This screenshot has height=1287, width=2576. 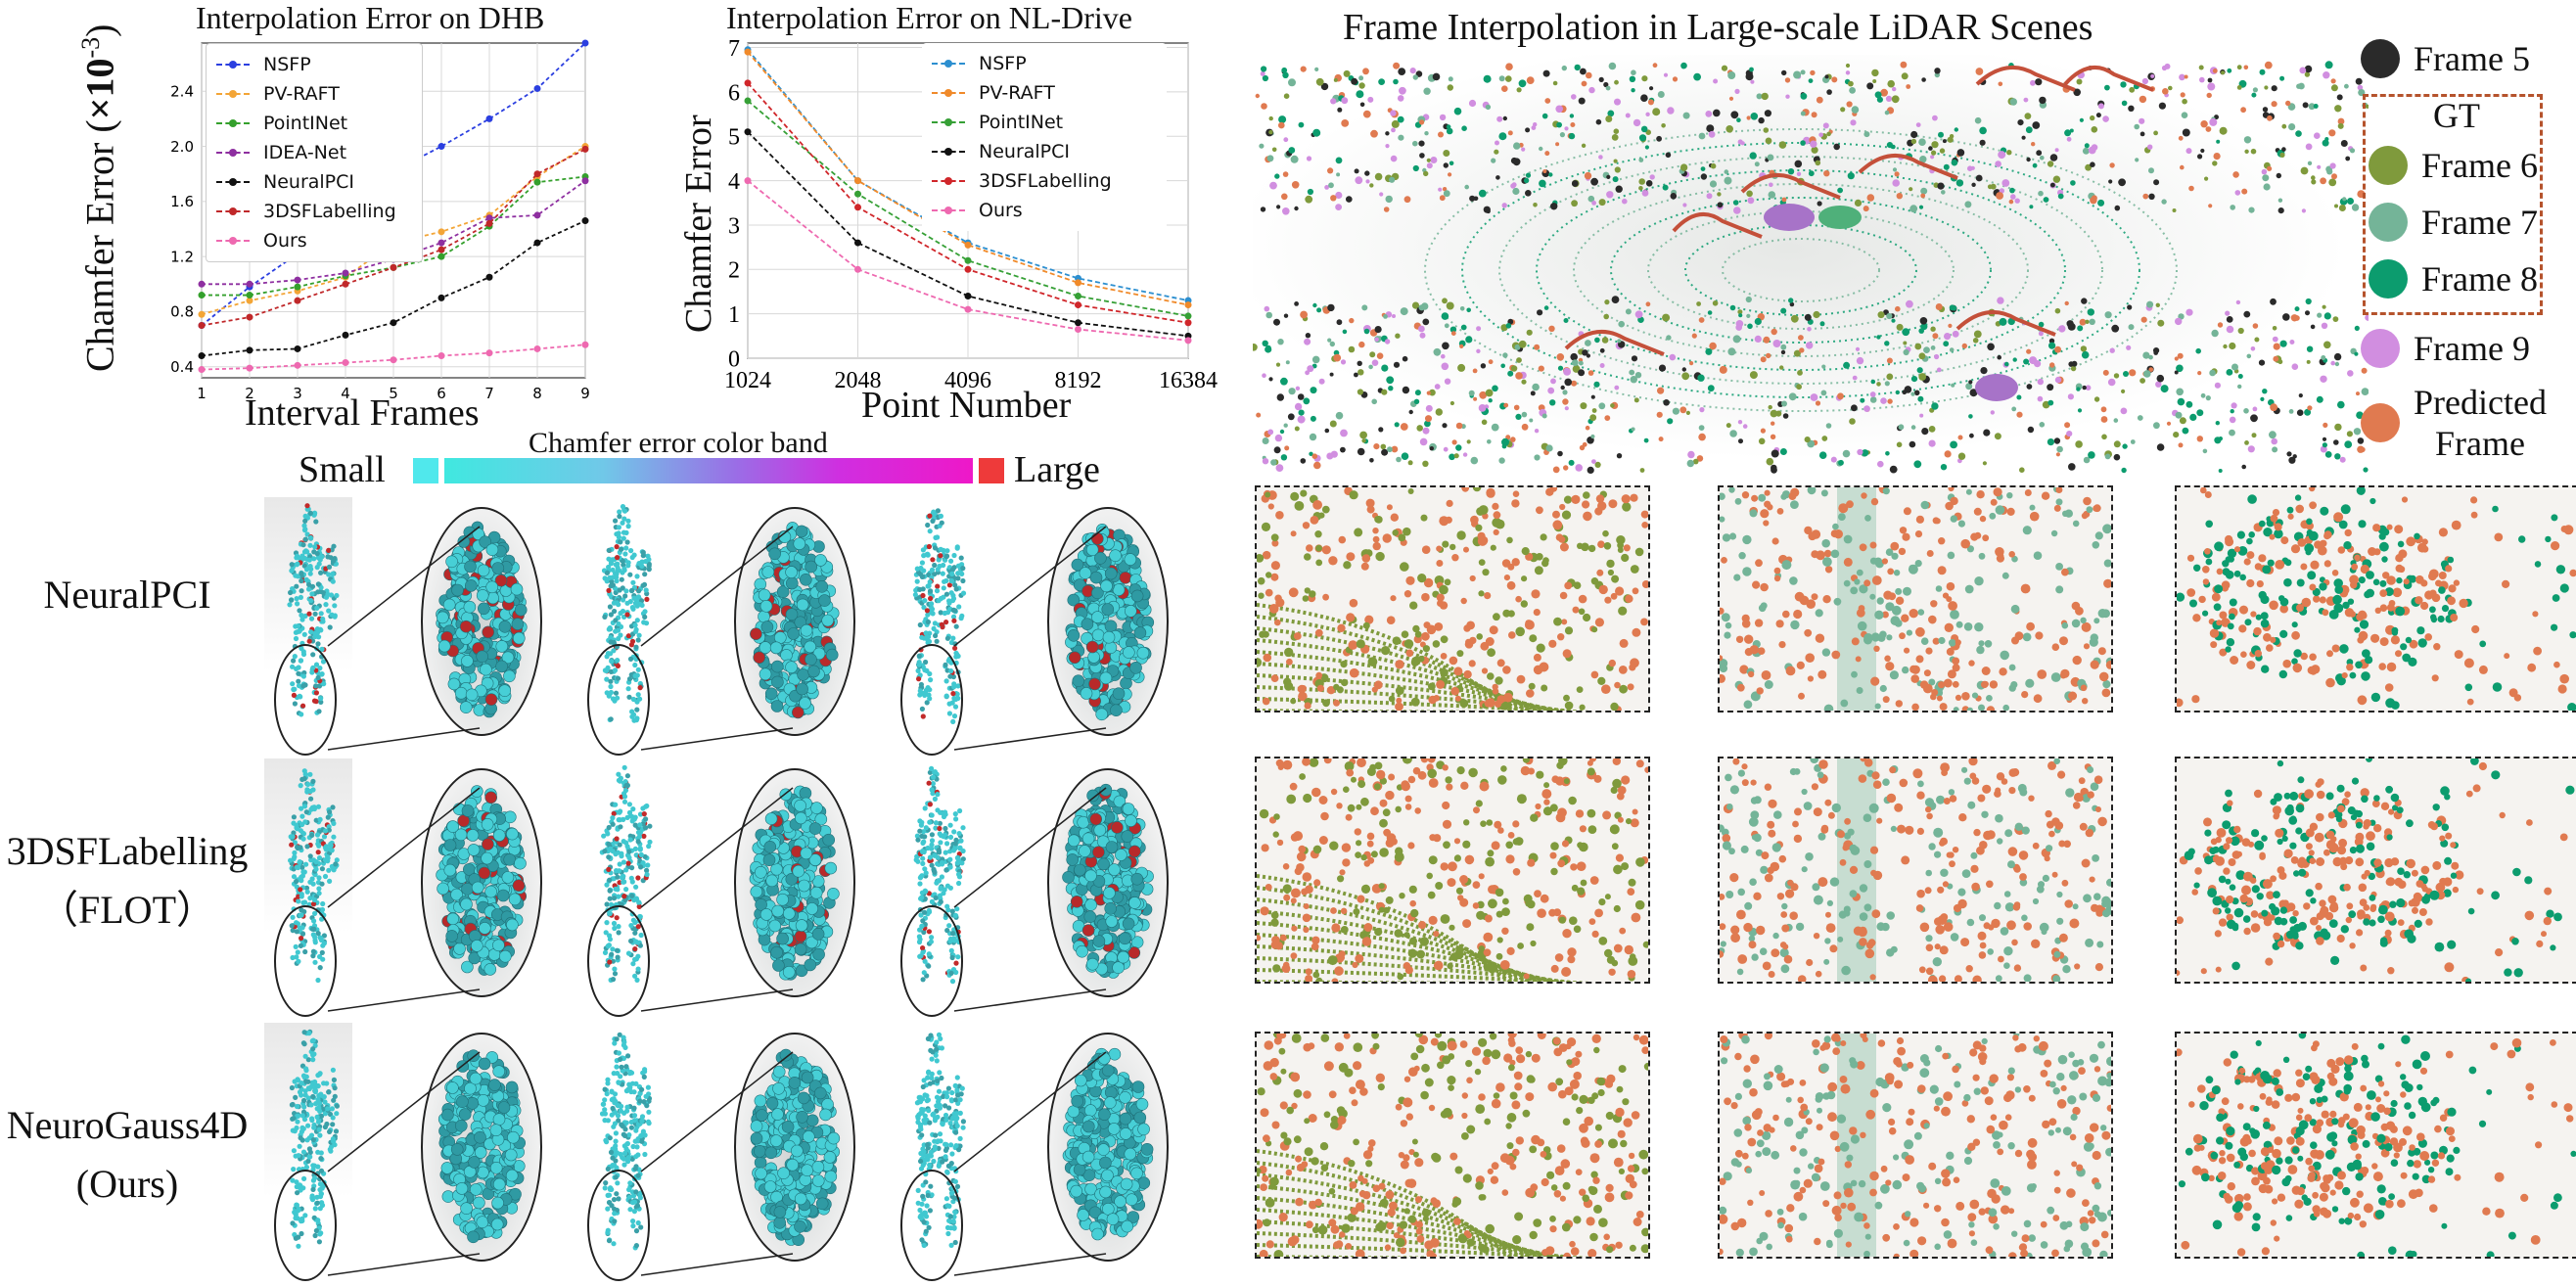 I want to click on y-tick-label: 5, so click(x=734, y=138).